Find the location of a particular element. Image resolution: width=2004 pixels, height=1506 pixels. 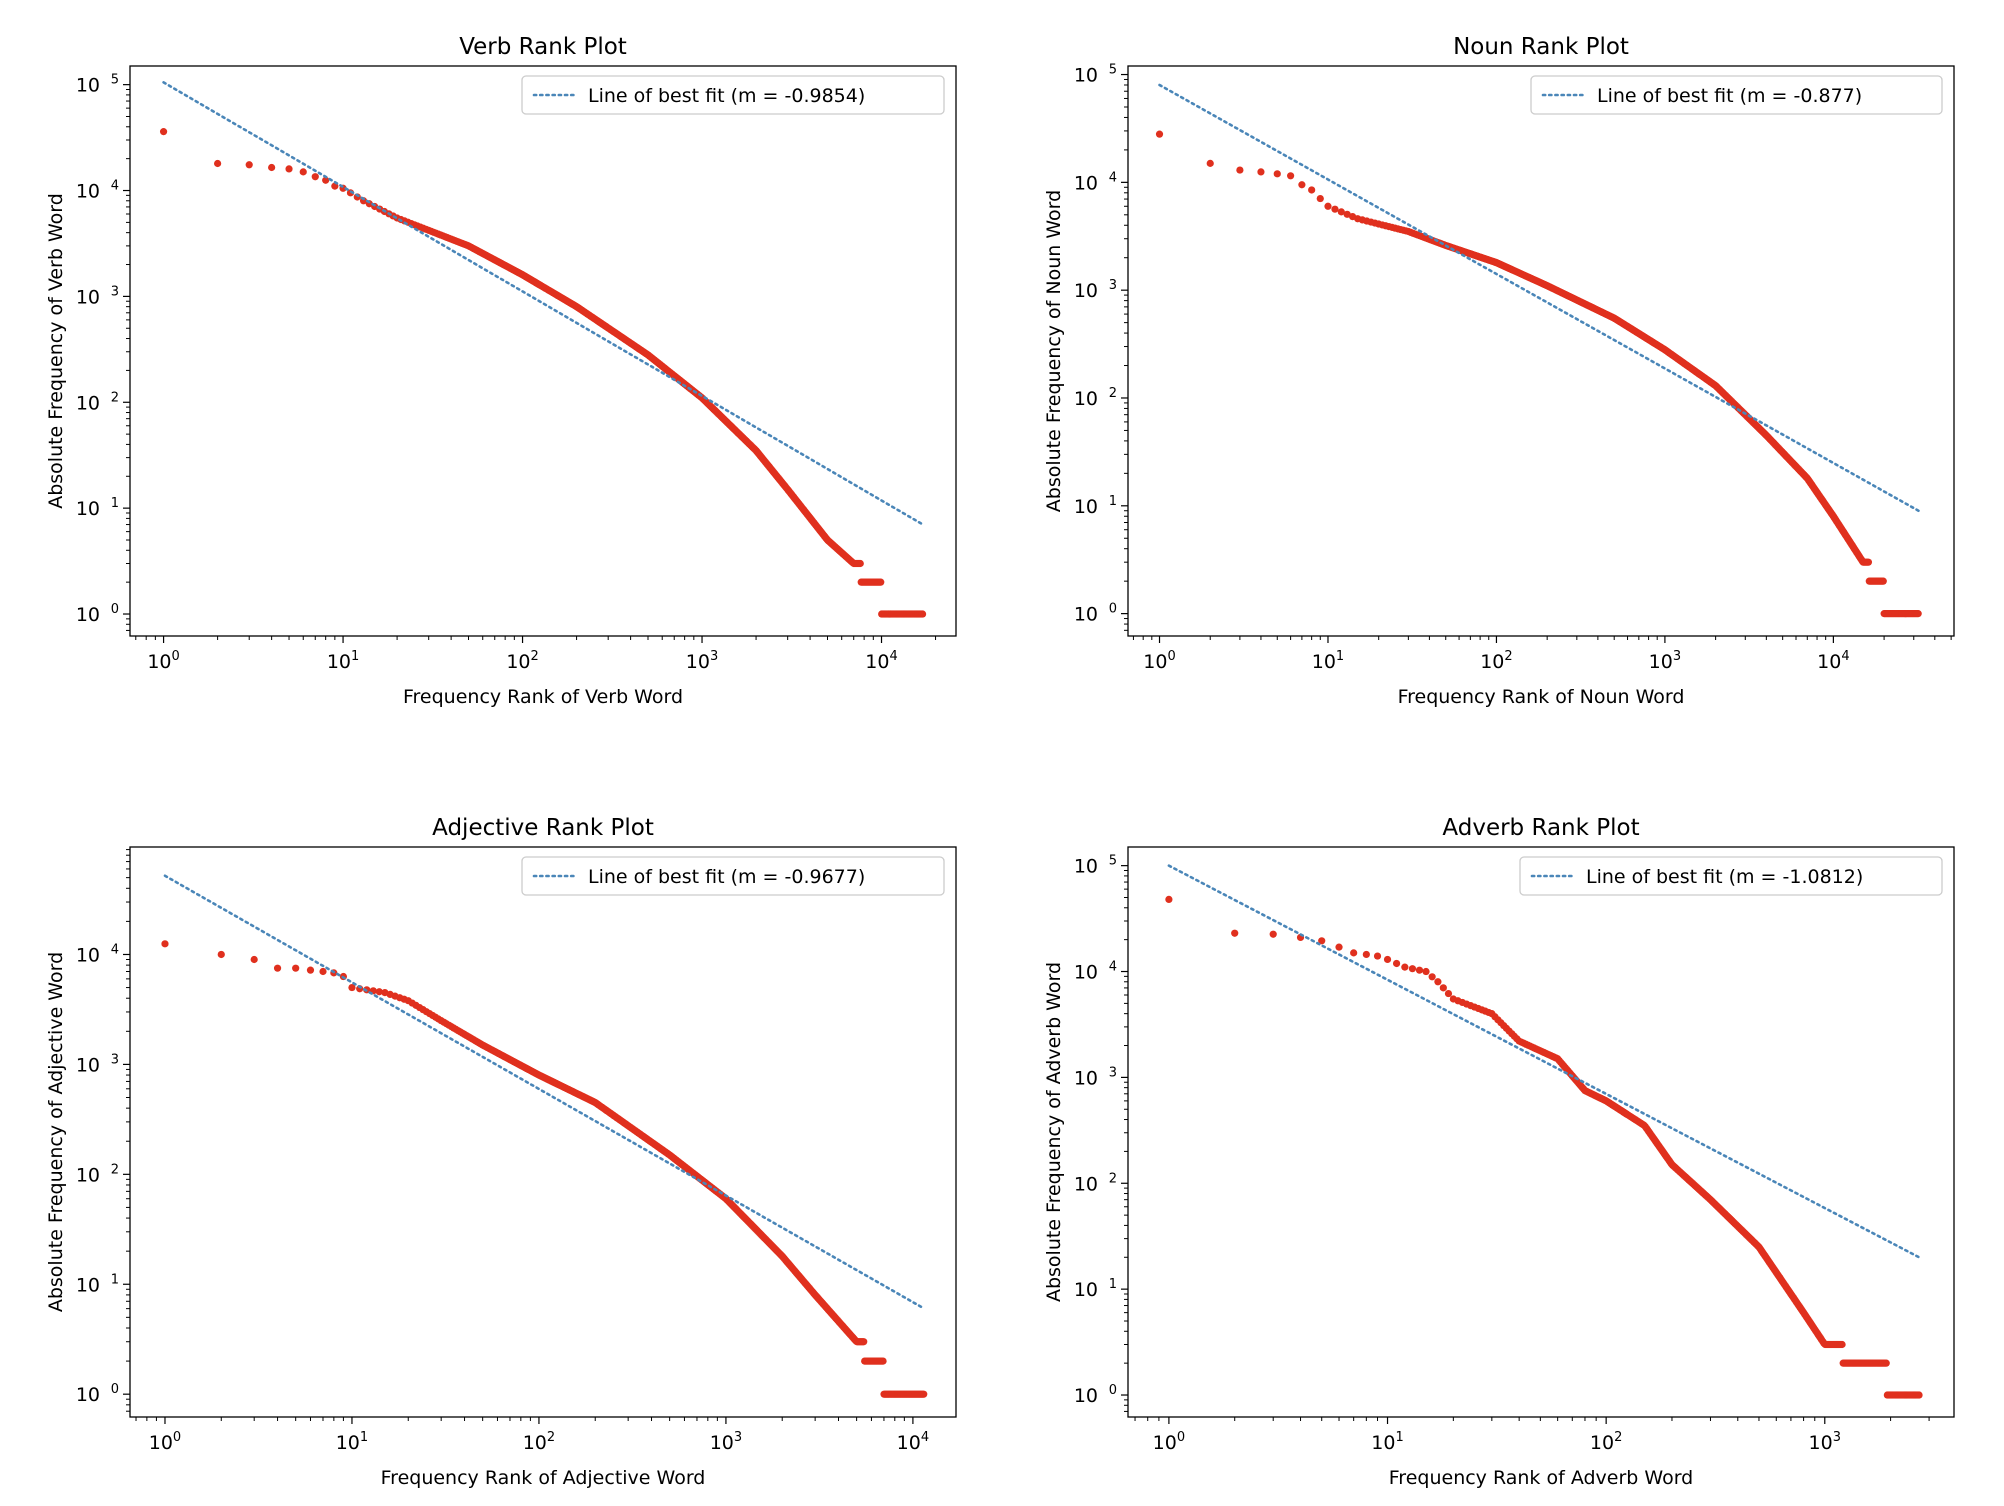

legend-label: Line of best fit (m = -0.9677) is located at coordinates (726, 877).